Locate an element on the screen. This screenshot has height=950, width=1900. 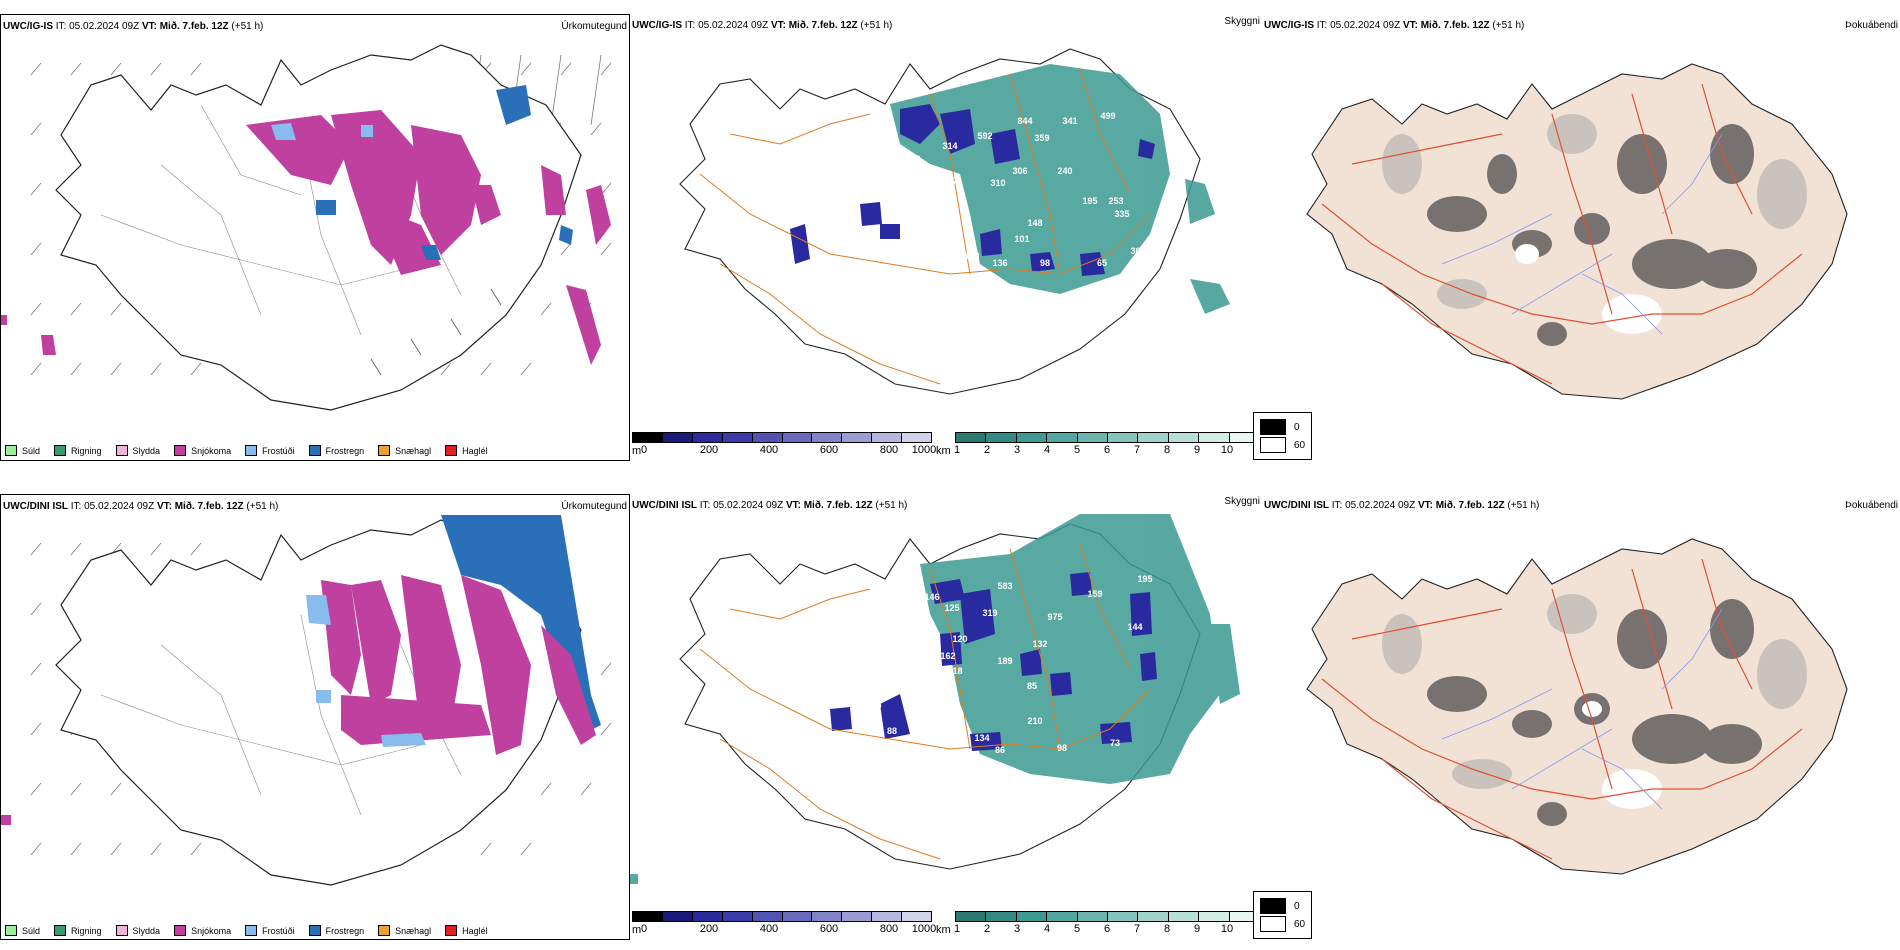
cloud-base-label: 125 is located at coordinates (951, 608).